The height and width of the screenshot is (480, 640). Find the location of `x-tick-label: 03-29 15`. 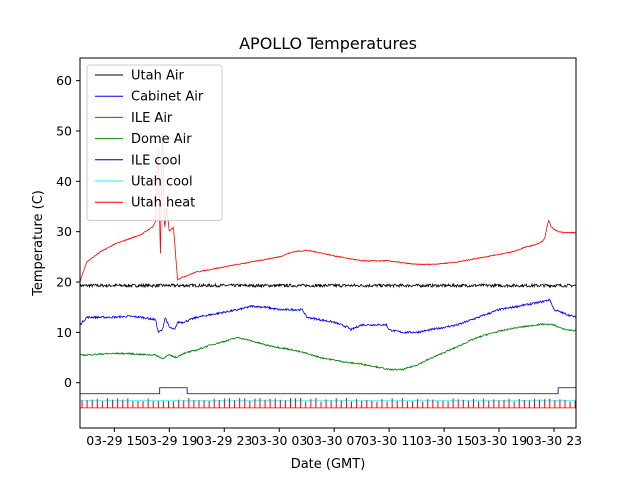

x-tick-label: 03-29 15 is located at coordinates (114, 440).